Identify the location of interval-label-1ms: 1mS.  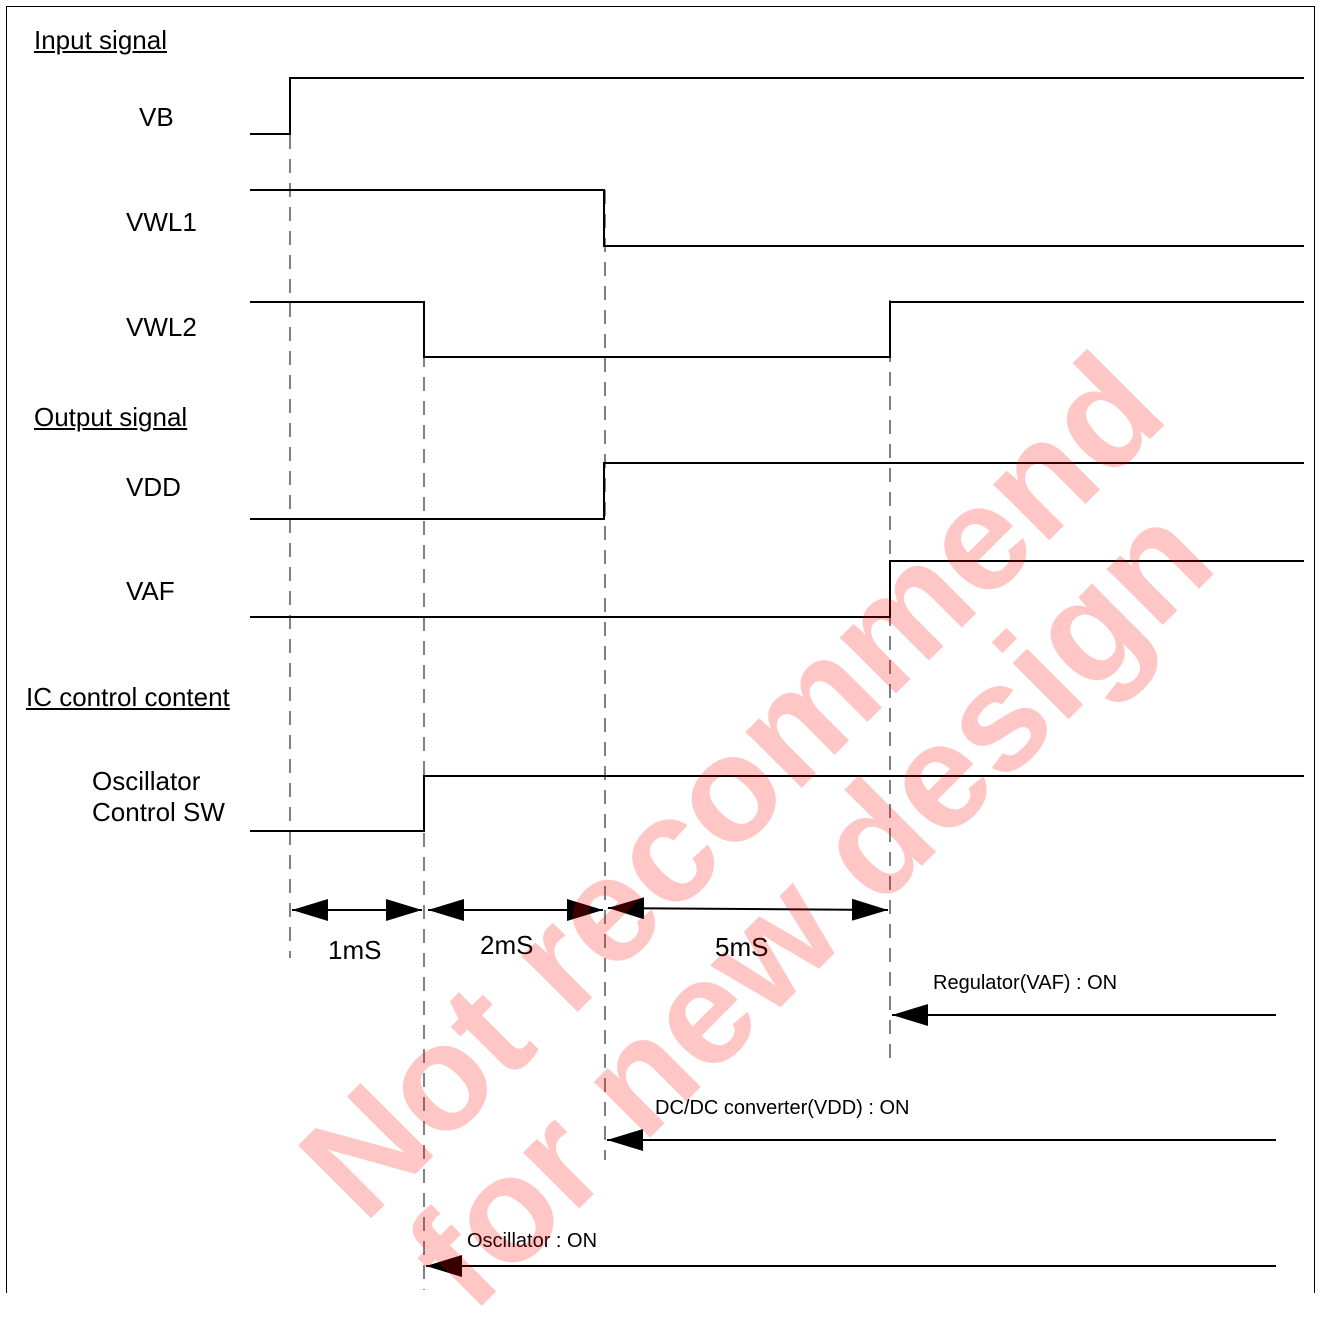
(355, 950).